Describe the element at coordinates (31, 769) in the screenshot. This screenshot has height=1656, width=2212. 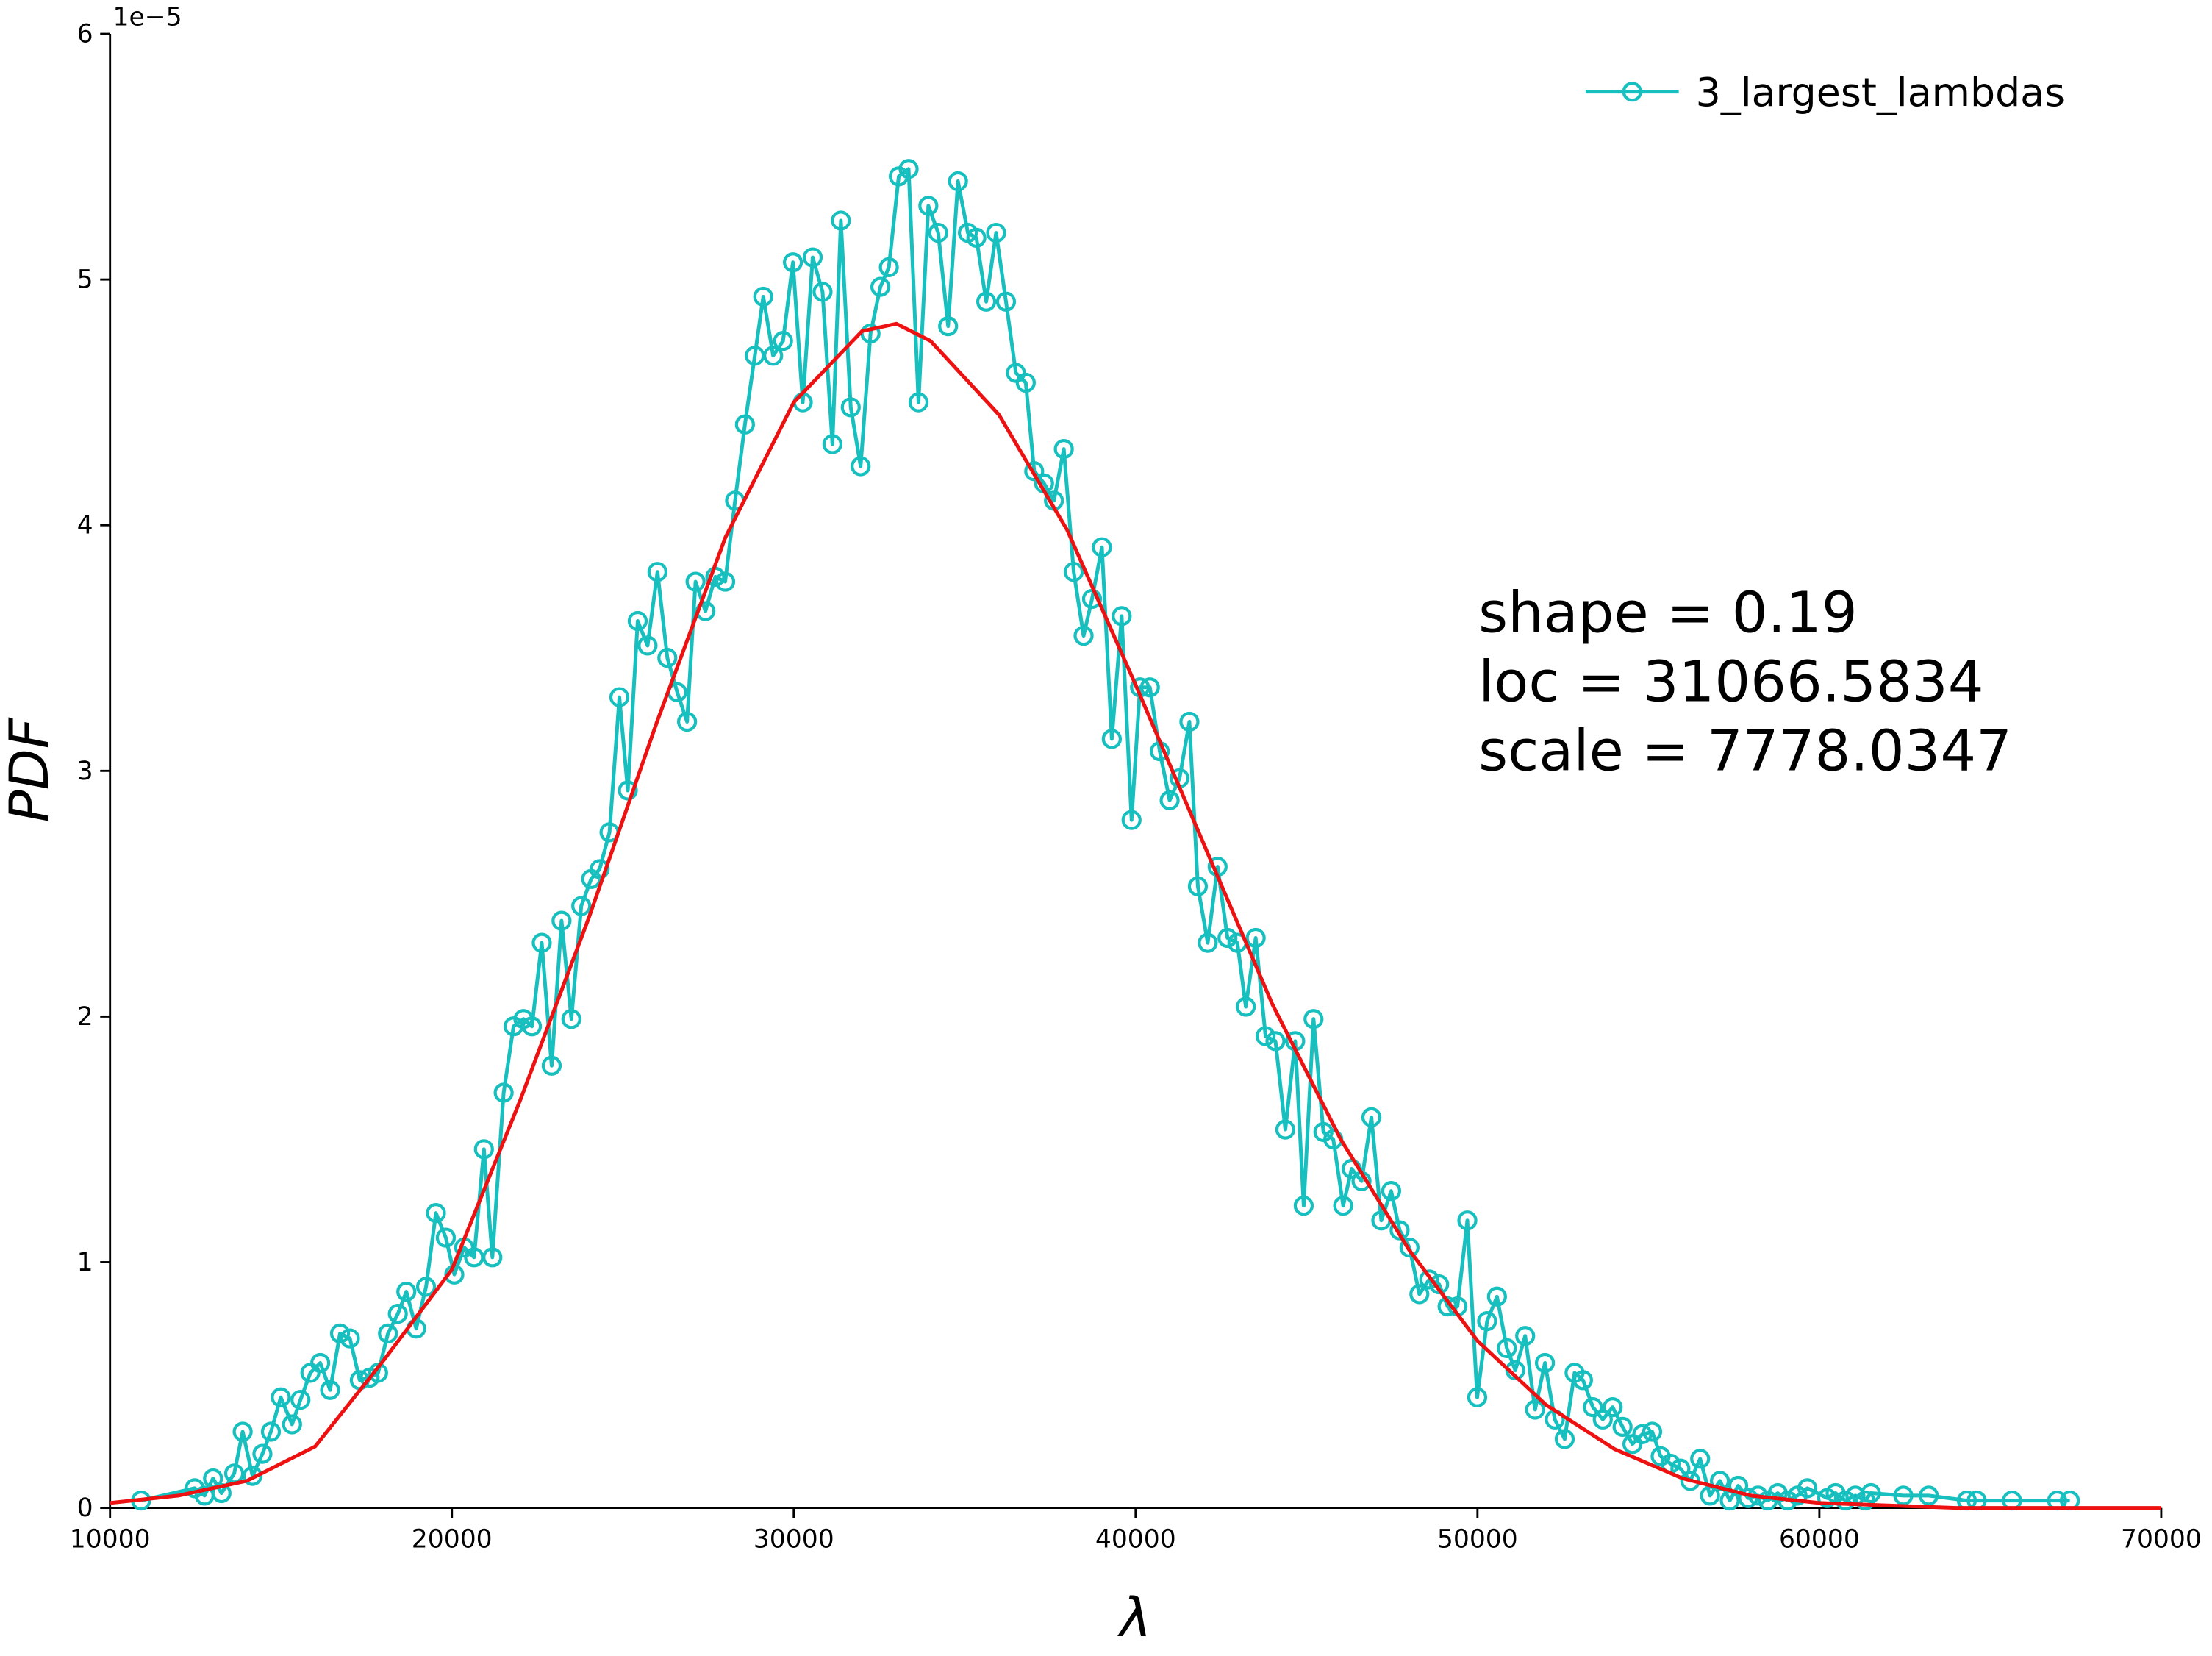
I see `y-axis-label: PDF` at that location.